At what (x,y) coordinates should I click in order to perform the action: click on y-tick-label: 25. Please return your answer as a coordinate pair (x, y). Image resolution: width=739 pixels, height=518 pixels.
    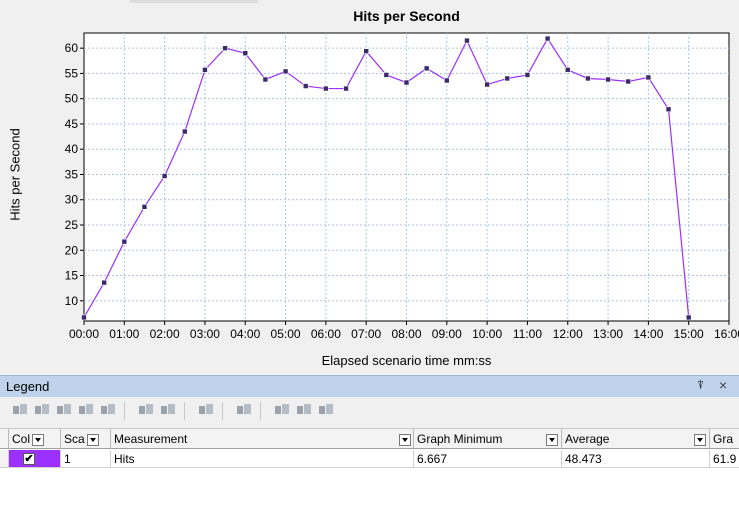
    Looking at the image, I should click on (72, 225).